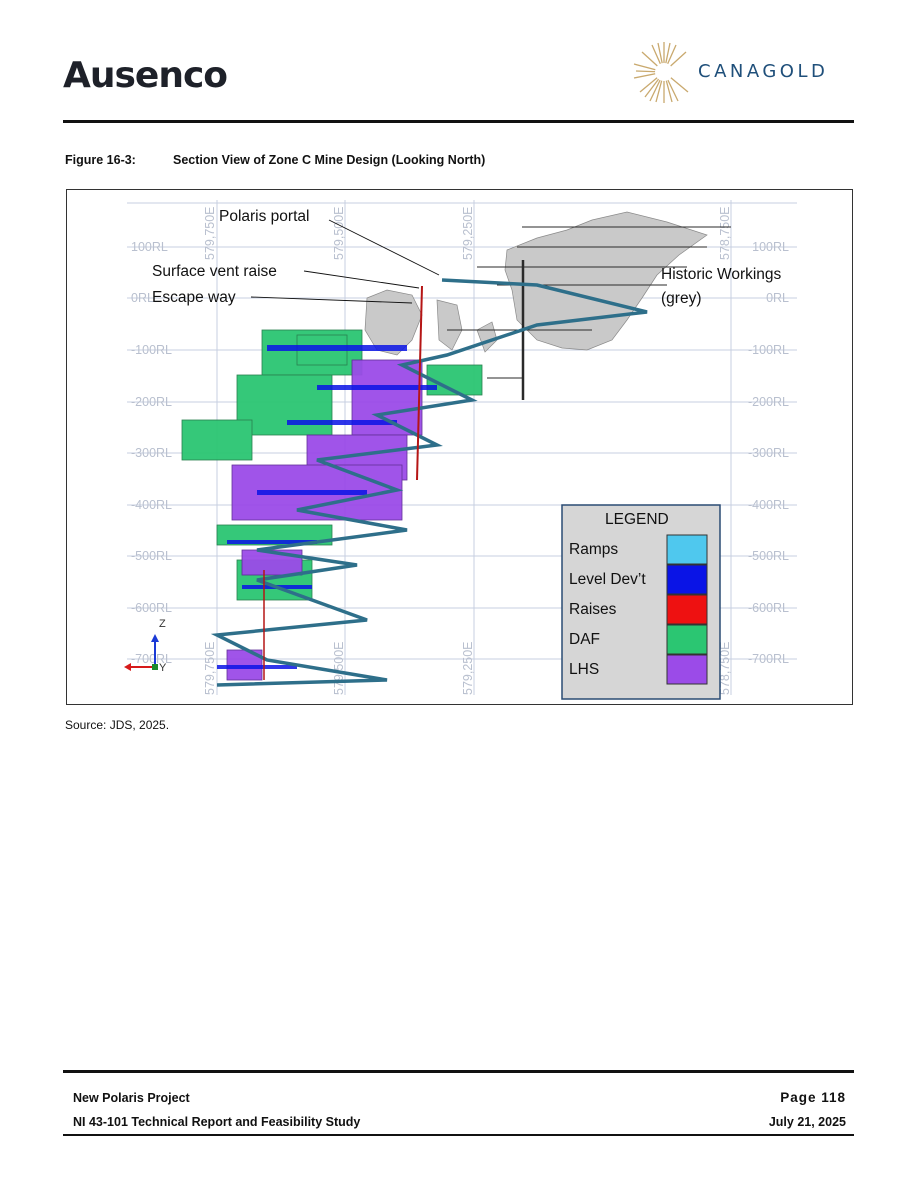 The width and height of the screenshot is (918, 1188). Describe the element at coordinates (584, 669) in the screenshot. I see `legend-label-lhs: LHS` at that location.